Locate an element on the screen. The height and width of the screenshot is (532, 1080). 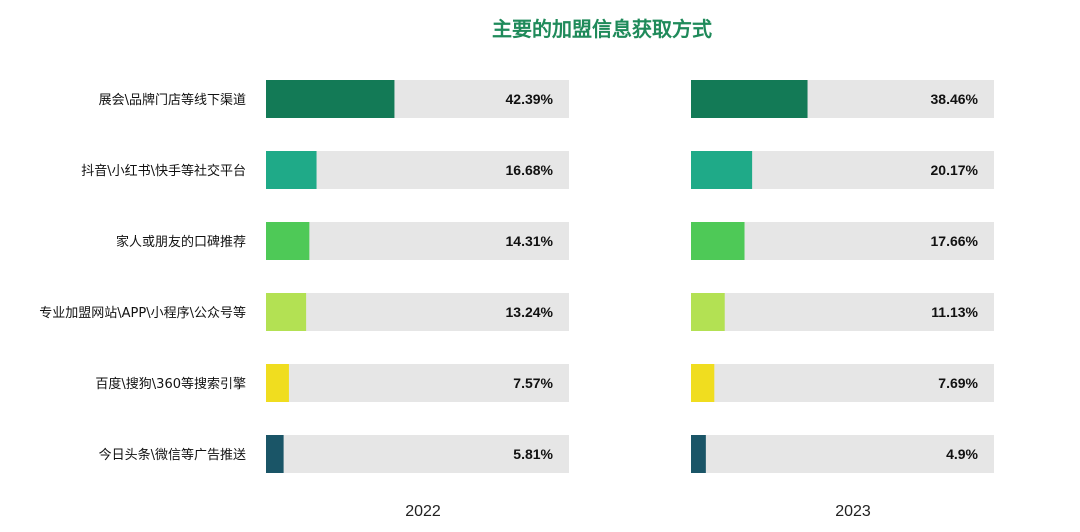
category-label: 专业加盟网站\APP\小程序\公众号等 is located at coordinates (142, 313).